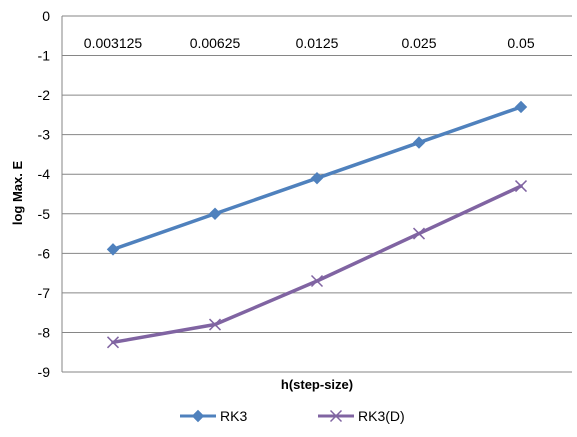 Image resolution: width=577 pixels, height=437 pixels. Describe the element at coordinates (213, 416) in the screenshot. I see `legend-entry: RK3` at that location.